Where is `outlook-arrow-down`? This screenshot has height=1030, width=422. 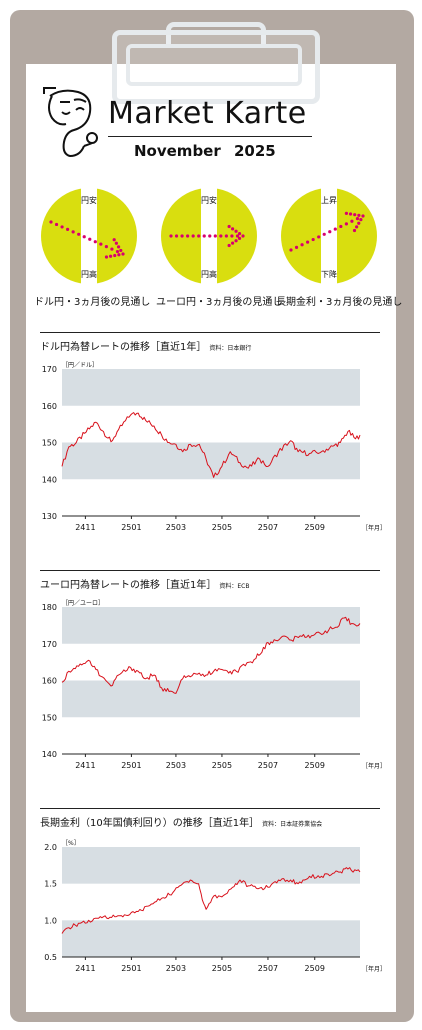 outlook-arrow-down is located at coordinates (87, 239).